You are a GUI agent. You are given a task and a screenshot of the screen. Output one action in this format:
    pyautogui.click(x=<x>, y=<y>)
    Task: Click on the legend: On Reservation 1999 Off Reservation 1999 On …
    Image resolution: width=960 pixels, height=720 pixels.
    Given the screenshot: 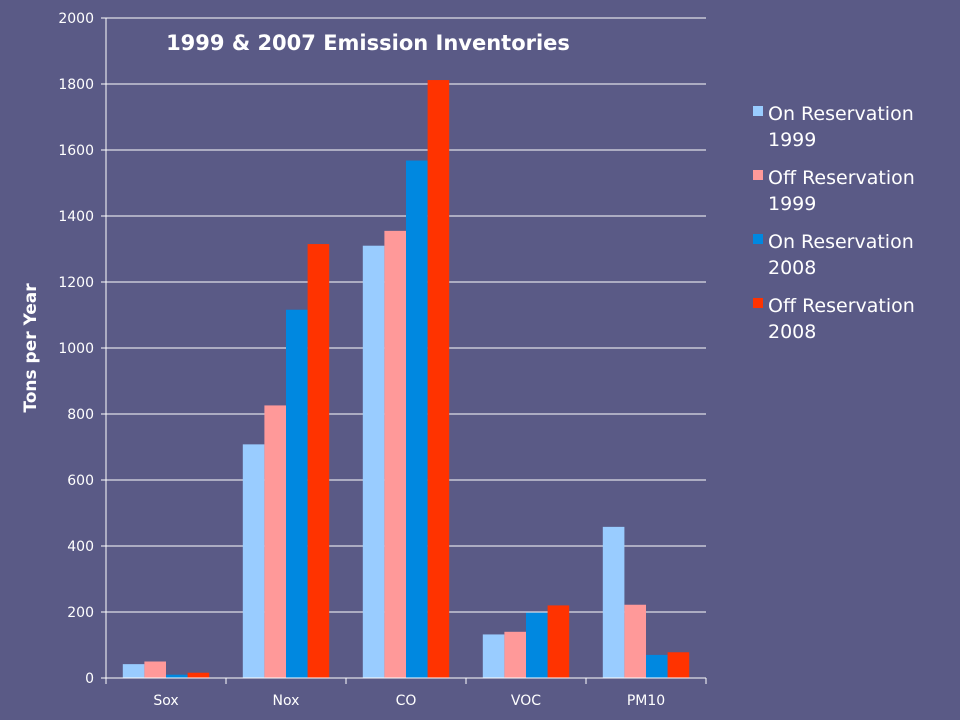 What is the action you would take?
    pyautogui.click(x=834, y=223)
    